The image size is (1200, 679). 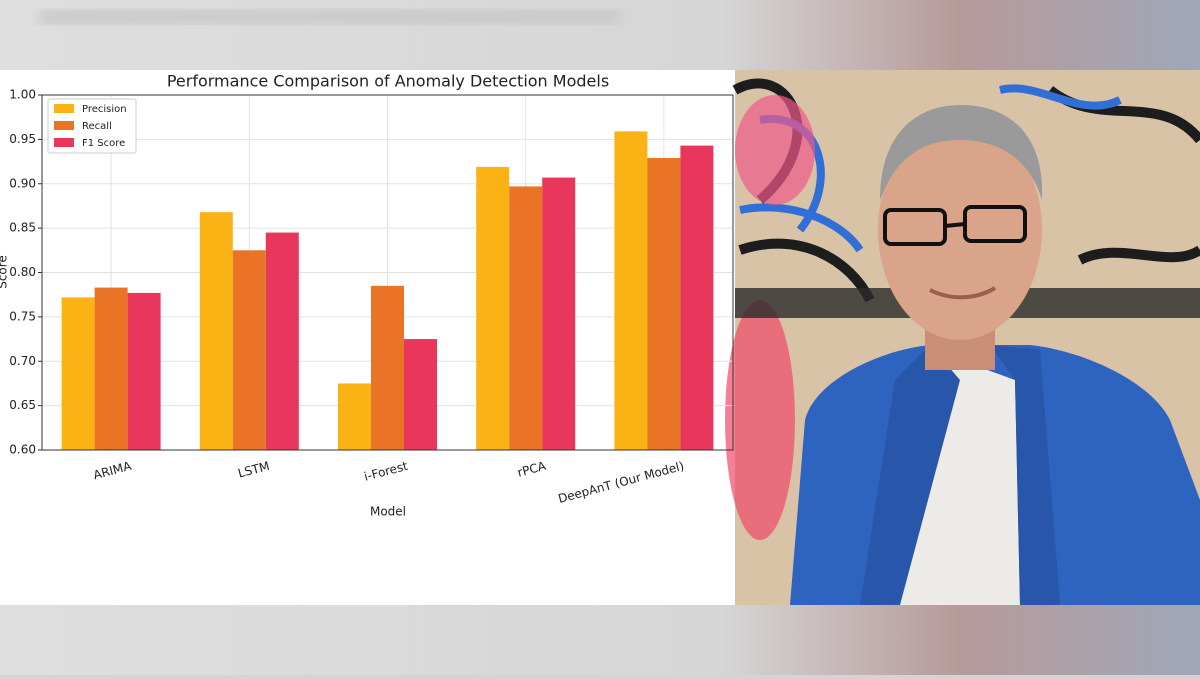 I want to click on legend: Precision Recall F1 Score, so click(x=92, y=126).